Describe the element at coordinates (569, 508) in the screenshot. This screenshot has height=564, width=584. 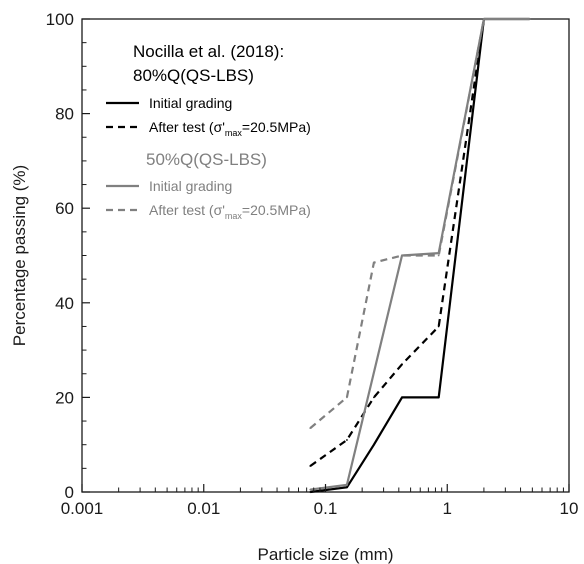
I see `x-tick-label: 10` at that location.